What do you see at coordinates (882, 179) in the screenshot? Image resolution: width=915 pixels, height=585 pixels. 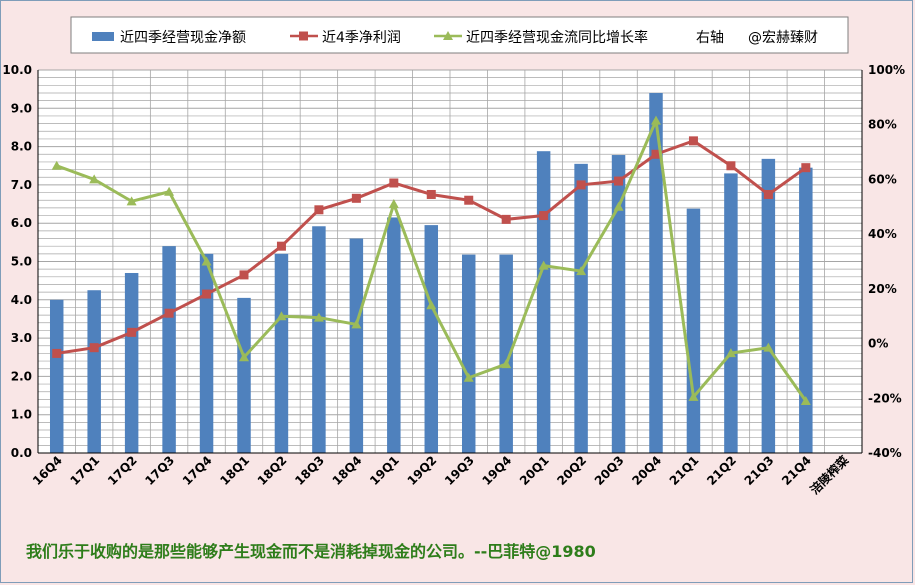 I see `y-tick-label-right: 60%` at bounding box center [882, 179].